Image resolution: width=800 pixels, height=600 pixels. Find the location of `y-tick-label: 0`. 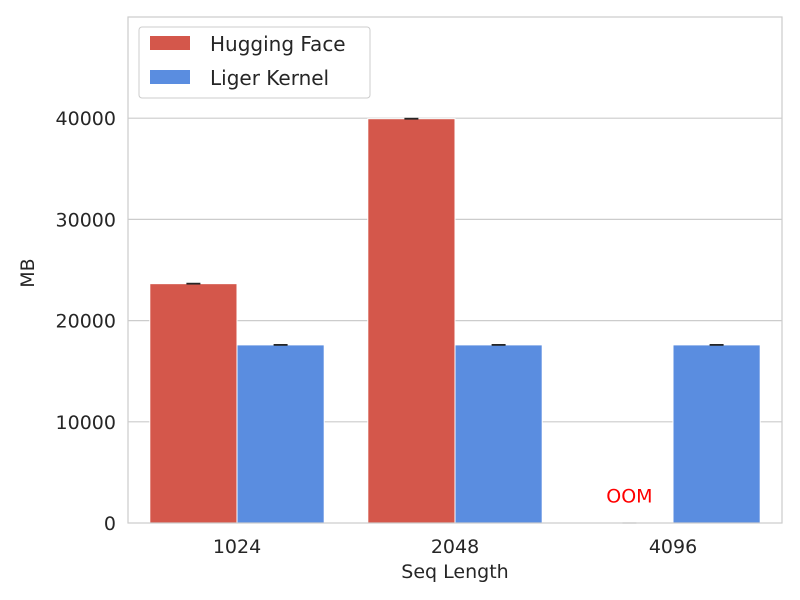

y-tick-label: 0 is located at coordinates (110, 524).